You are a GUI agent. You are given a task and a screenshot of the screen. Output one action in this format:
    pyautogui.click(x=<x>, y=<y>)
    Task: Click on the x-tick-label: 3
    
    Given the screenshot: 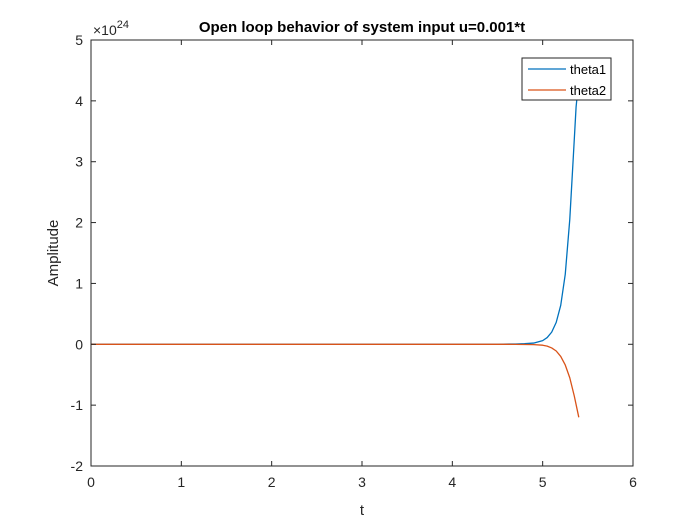 What is the action you would take?
    pyautogui.click(x=362, y=482)
    